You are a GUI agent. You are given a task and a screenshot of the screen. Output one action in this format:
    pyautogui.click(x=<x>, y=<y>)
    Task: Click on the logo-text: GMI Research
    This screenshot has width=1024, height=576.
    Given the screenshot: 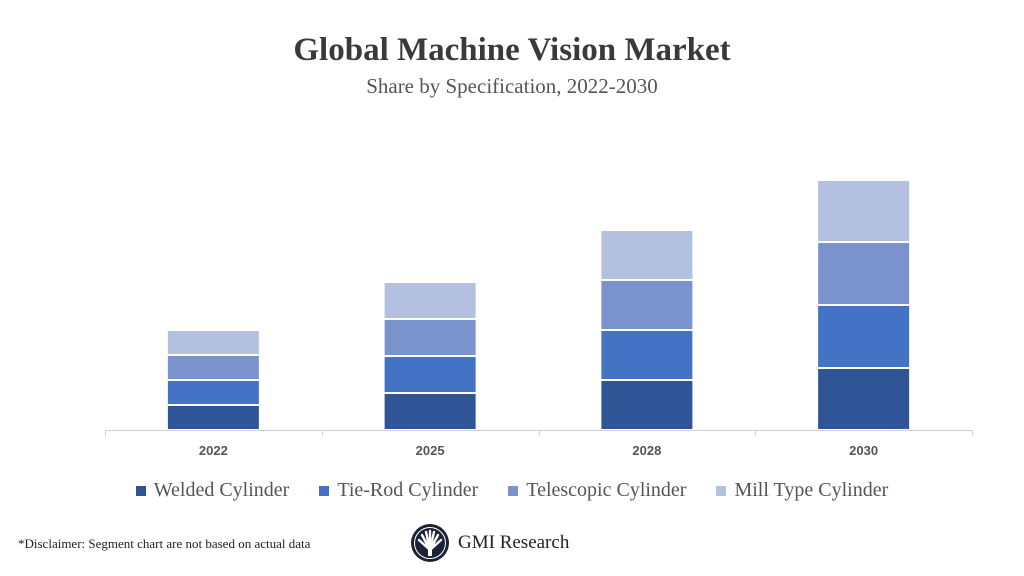 What is the action you would take?
    pyautogui.click(x=514, y=542)
    